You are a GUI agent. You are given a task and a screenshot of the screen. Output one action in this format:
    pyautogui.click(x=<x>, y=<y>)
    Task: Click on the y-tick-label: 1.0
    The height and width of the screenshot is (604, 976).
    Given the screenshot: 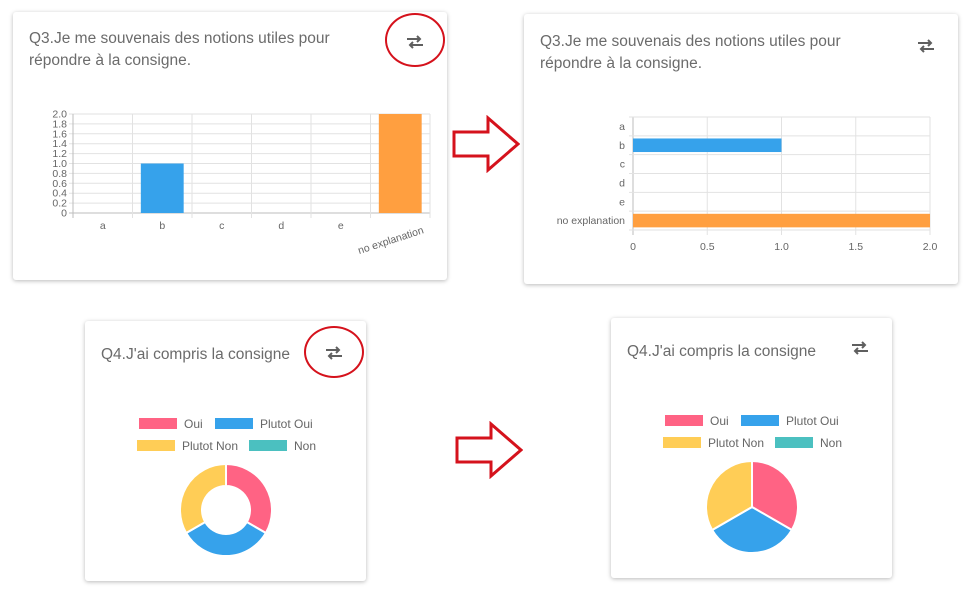 What is the action you would take?
    pyautogui.click(x=59, y=164)
    